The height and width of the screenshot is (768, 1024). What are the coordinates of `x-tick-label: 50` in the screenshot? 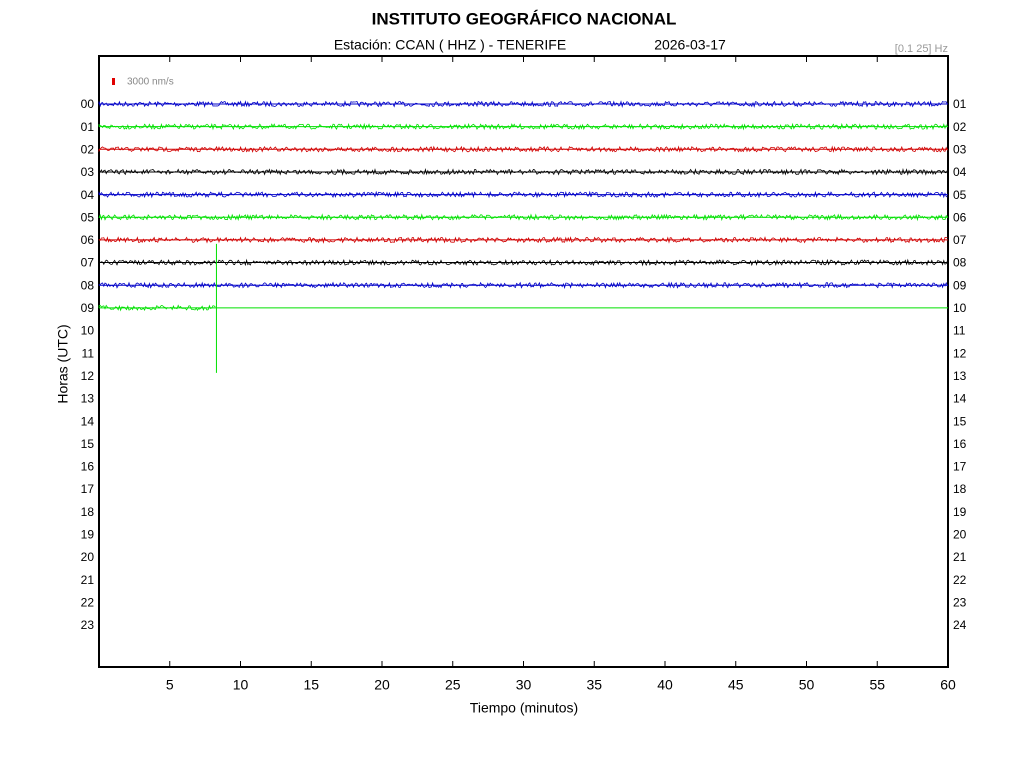 It's located at (807, 685).